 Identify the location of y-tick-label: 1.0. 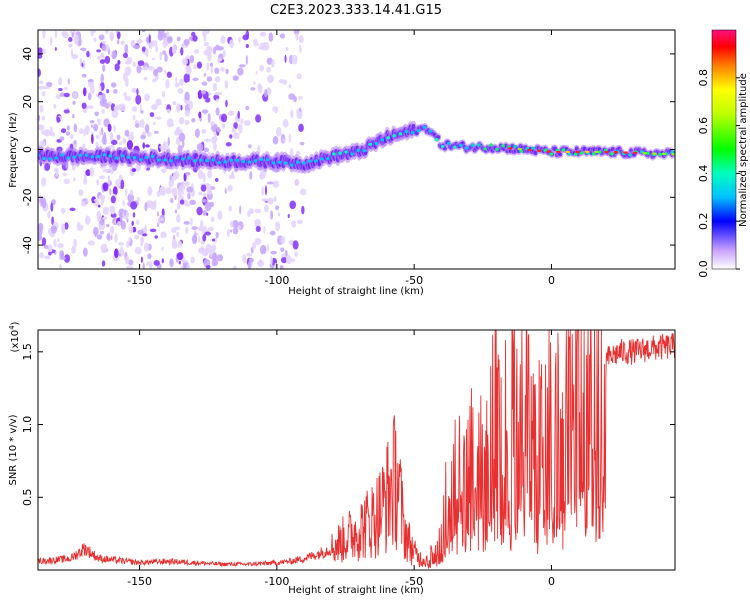
(27, 425).